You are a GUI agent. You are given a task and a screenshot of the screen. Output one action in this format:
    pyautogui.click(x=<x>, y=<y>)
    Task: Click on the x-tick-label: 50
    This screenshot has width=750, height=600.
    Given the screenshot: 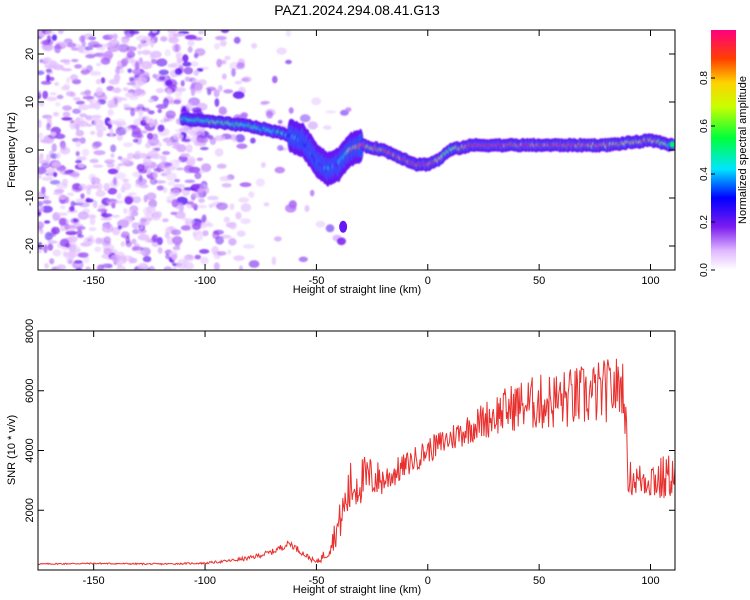 What is the action you would take?
    pyautogui.click(x=539, y=581)
    